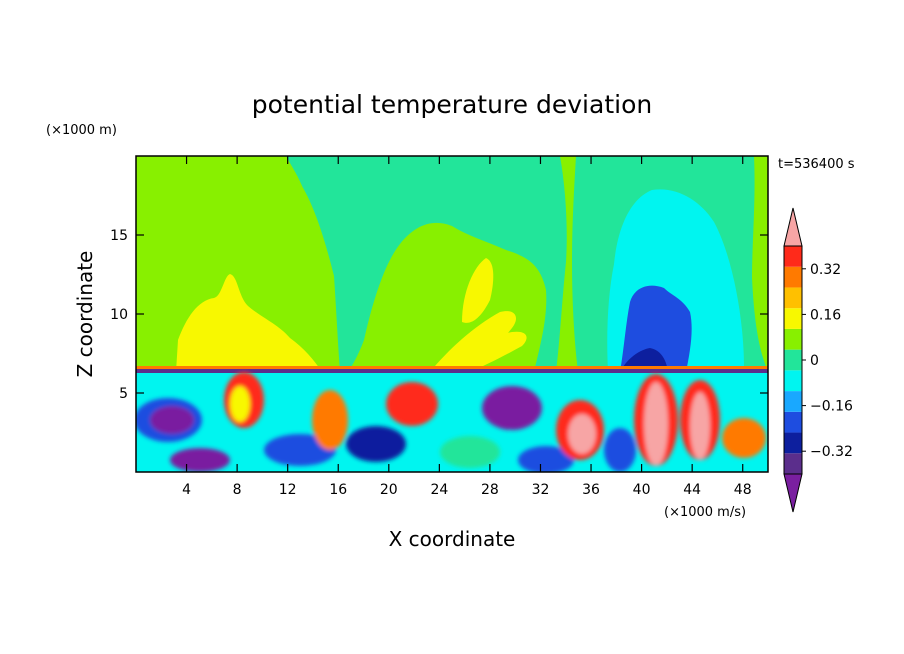  I want to click on x-axis-label: X coordinate, so click(452, 539).